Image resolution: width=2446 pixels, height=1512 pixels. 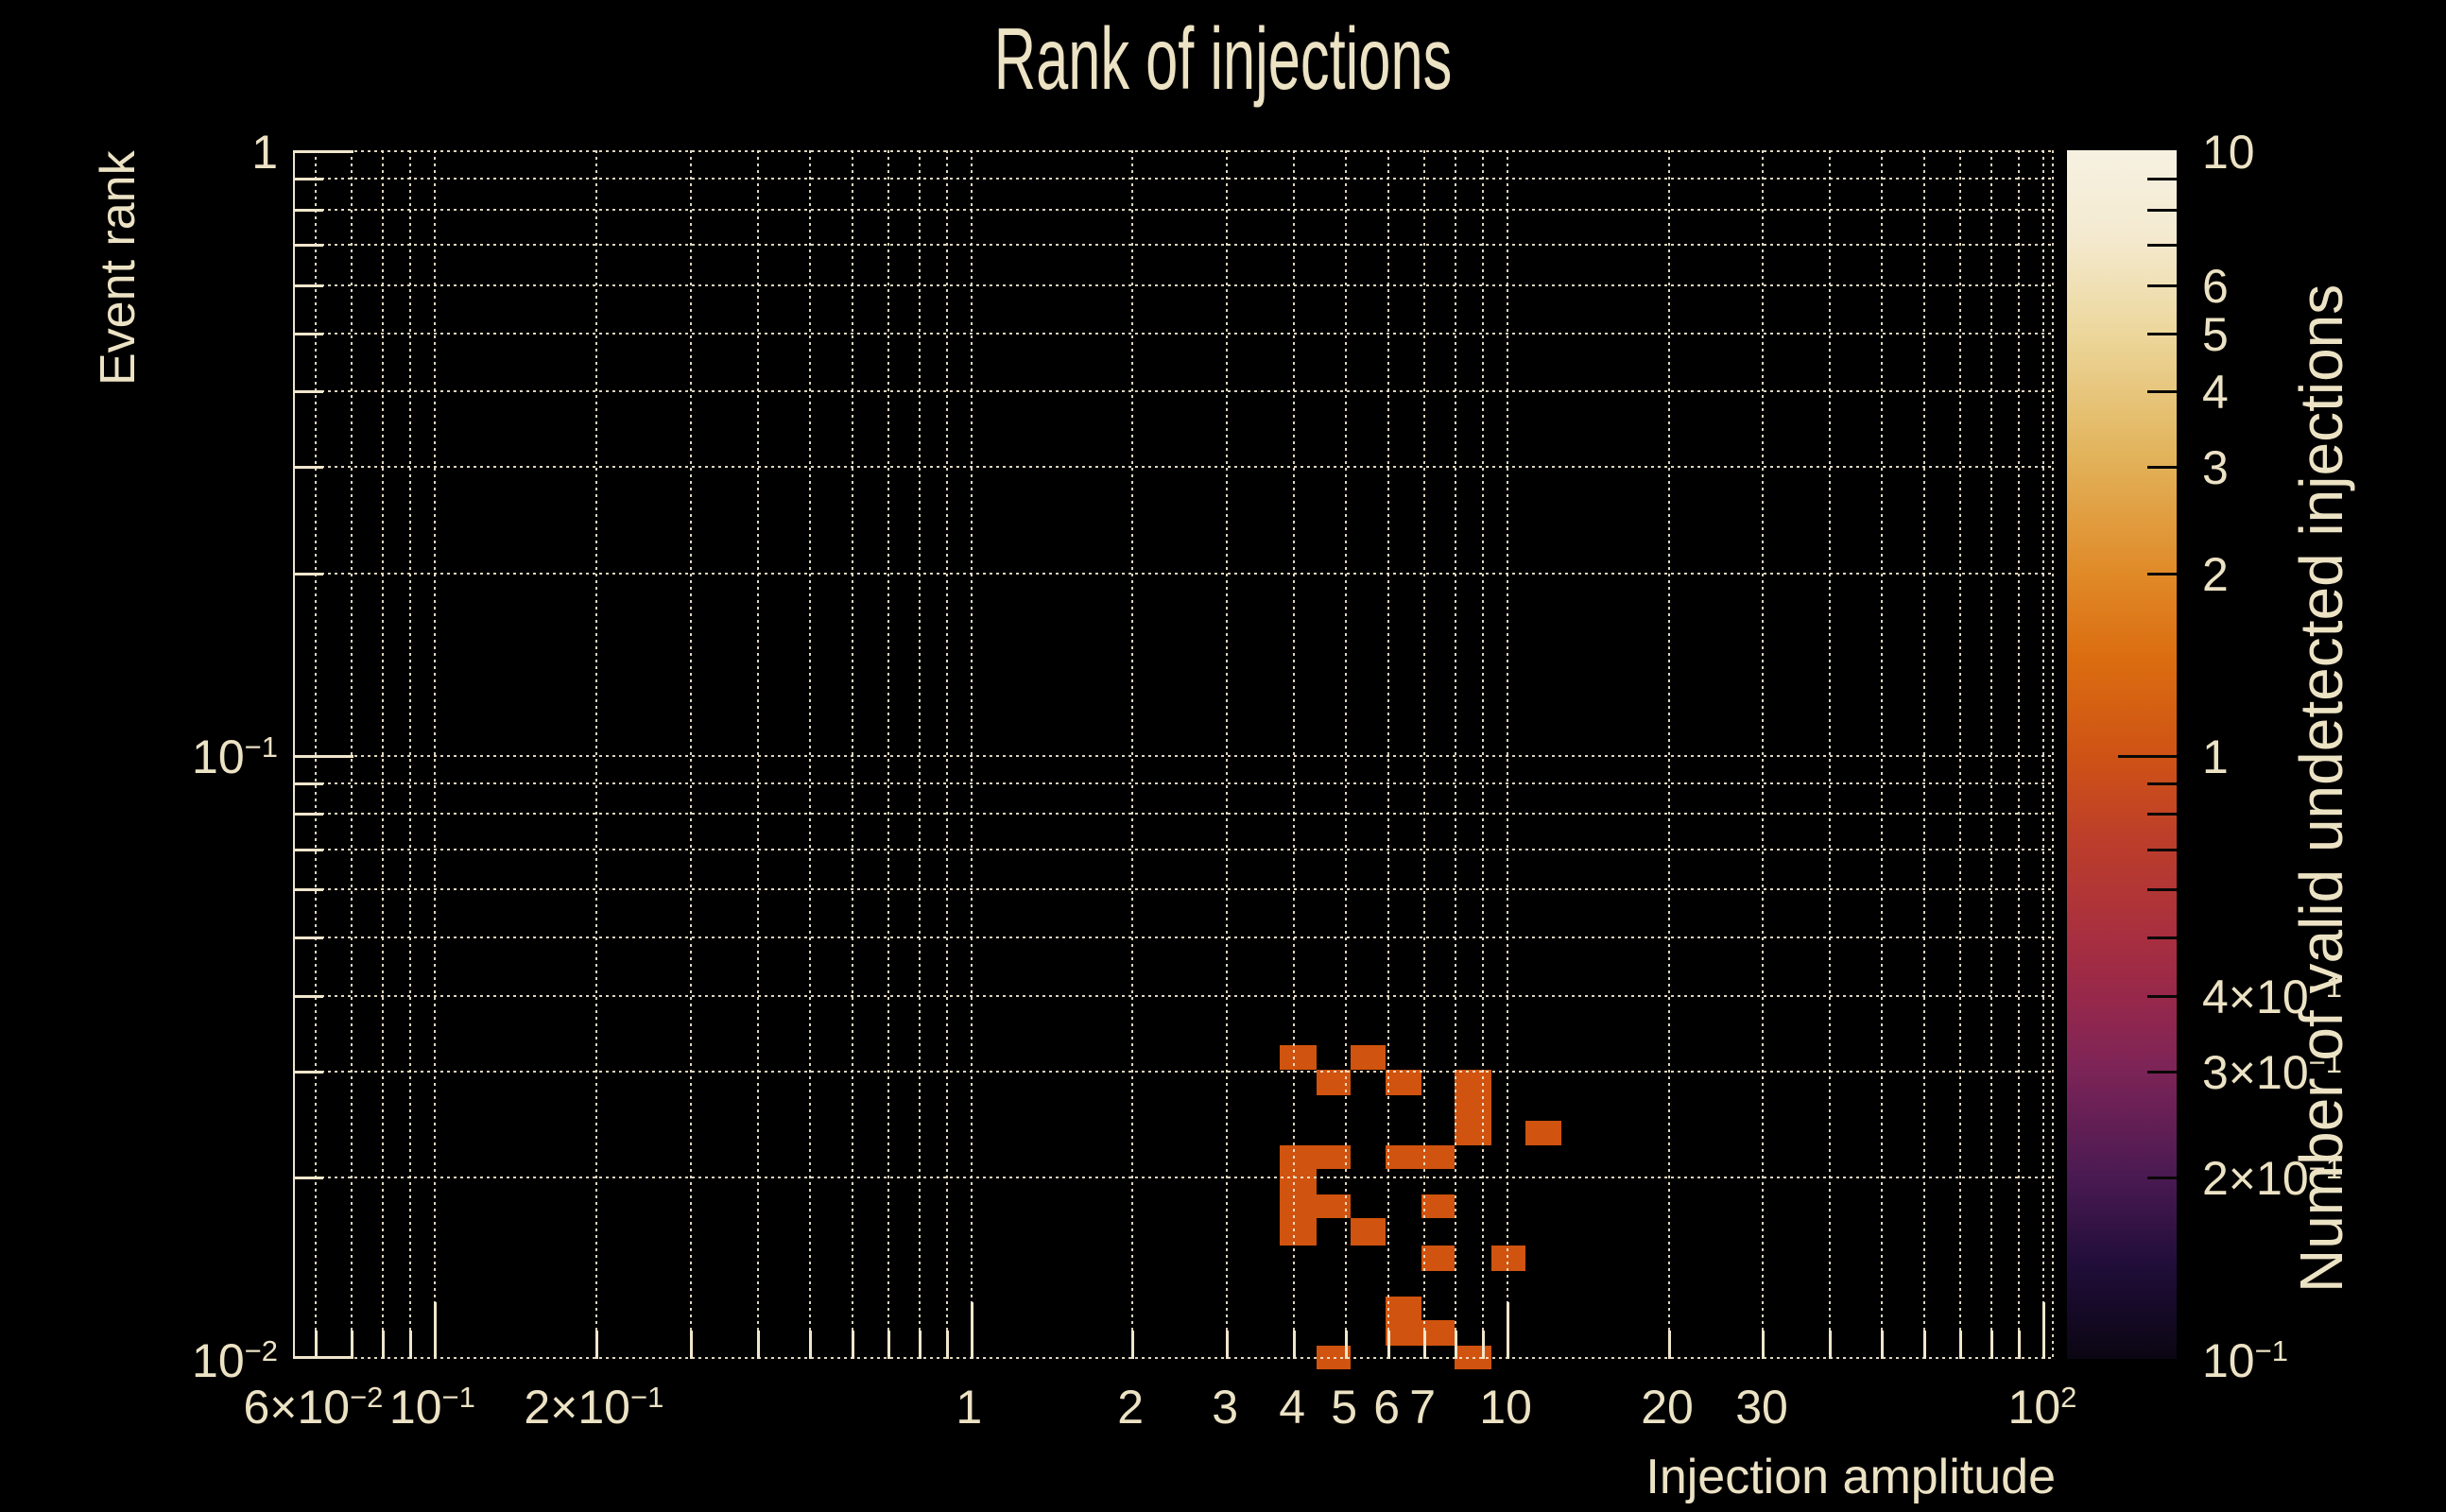 What do you see at coordinates (1850, 1477) in the screenshot?
I see `x-axis-title: Injection amplitude` at bounding box center [1850, 1477].